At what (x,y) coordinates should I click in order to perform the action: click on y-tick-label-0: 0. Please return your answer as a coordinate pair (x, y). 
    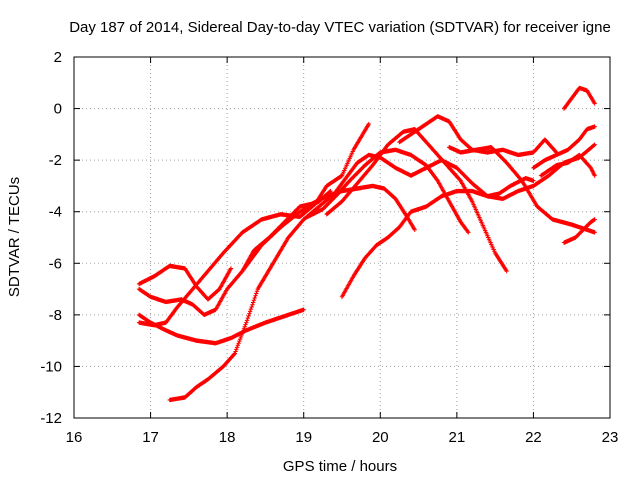
    Looking at the image, I should click on (58, 109).